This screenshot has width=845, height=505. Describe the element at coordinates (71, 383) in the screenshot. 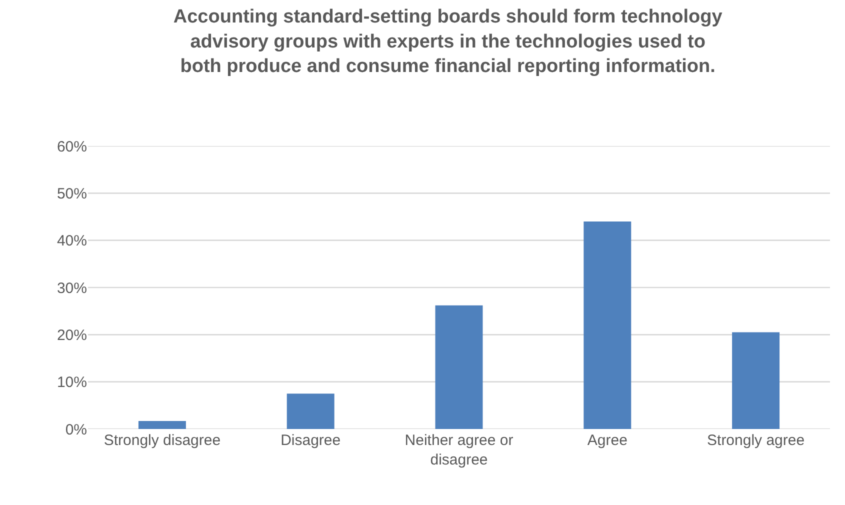

I see `y-tick-label: 10%` at that location.